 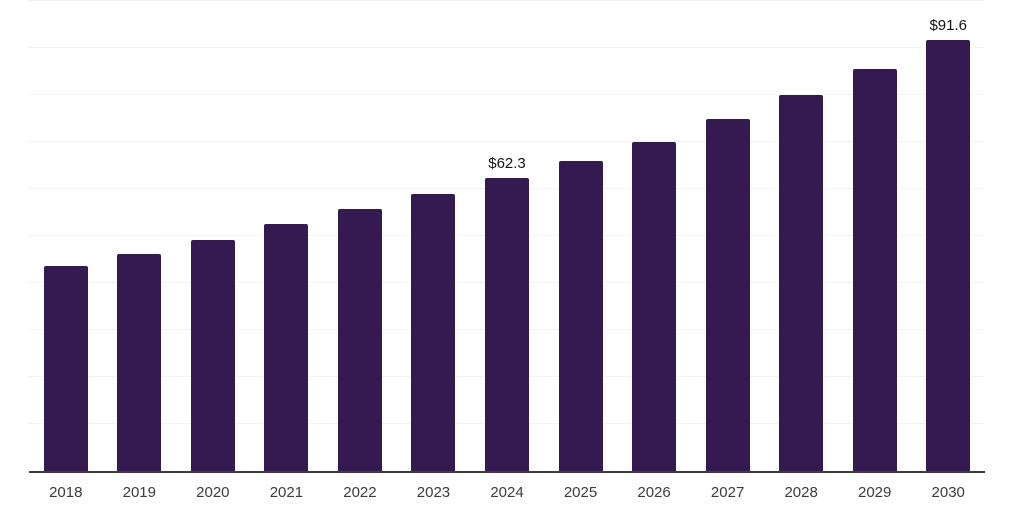 I want to click on x-tick-label-2024: 2024, so click(x=507, y=492).